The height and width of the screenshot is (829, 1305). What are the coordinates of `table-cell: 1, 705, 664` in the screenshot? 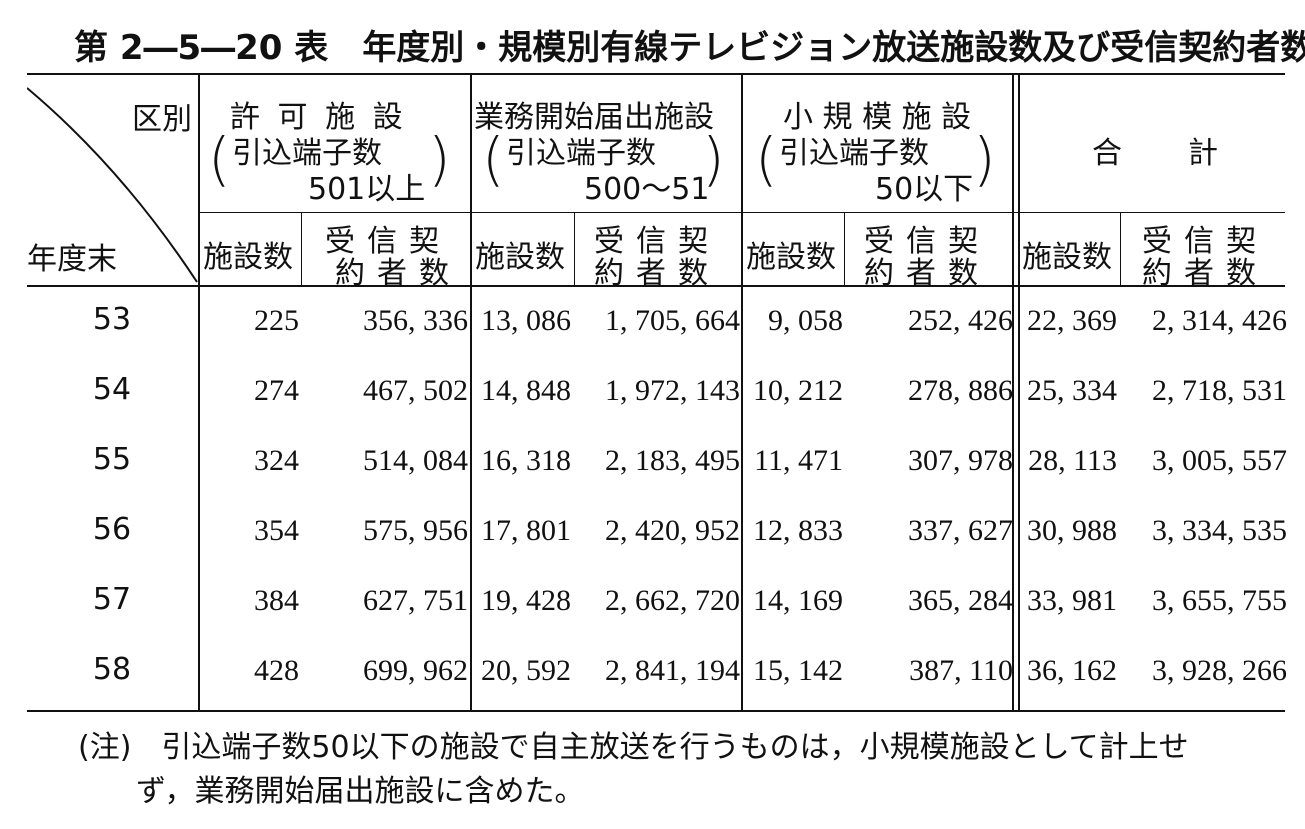 It's located at (672, 320).